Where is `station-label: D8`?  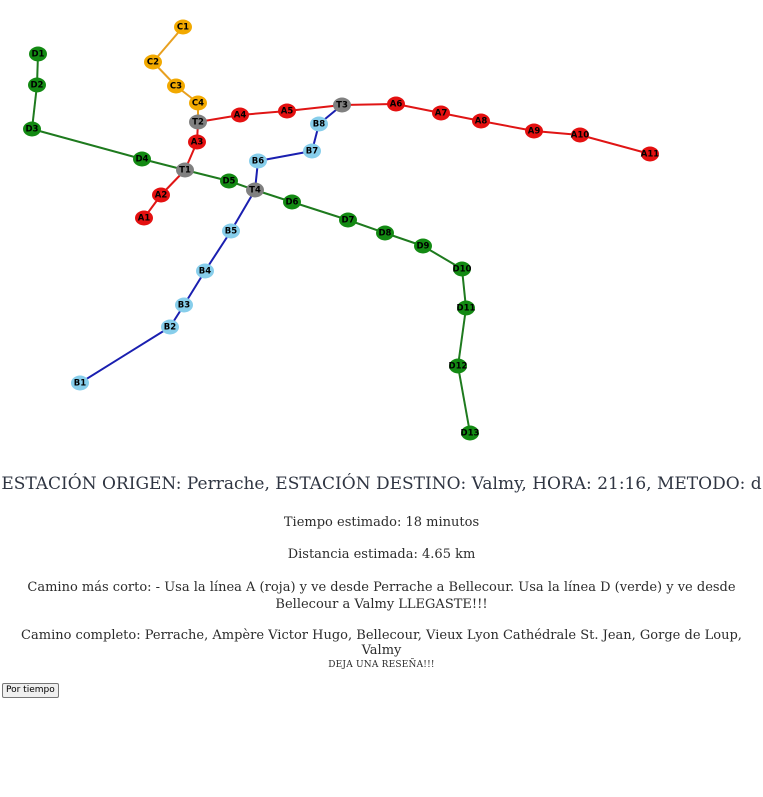 station-label: D8 is located at coordinates (385, 234).